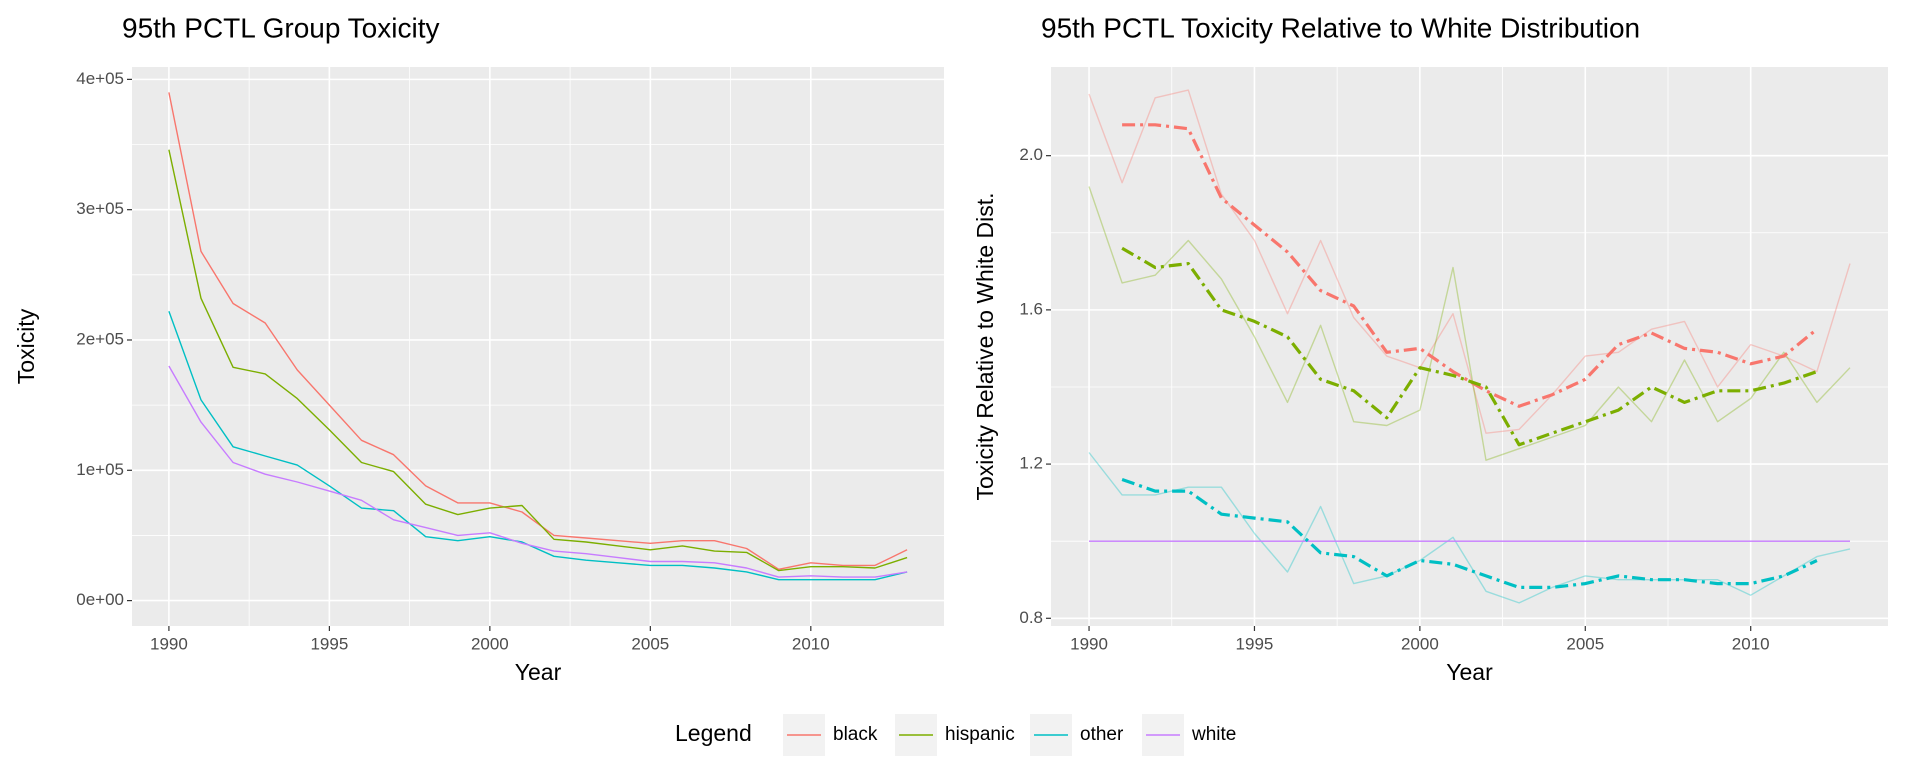  What do you see at coordinates (1213, 734) in the screenshot?
I see `legend-label: white` at bounding box center [1213, 734].